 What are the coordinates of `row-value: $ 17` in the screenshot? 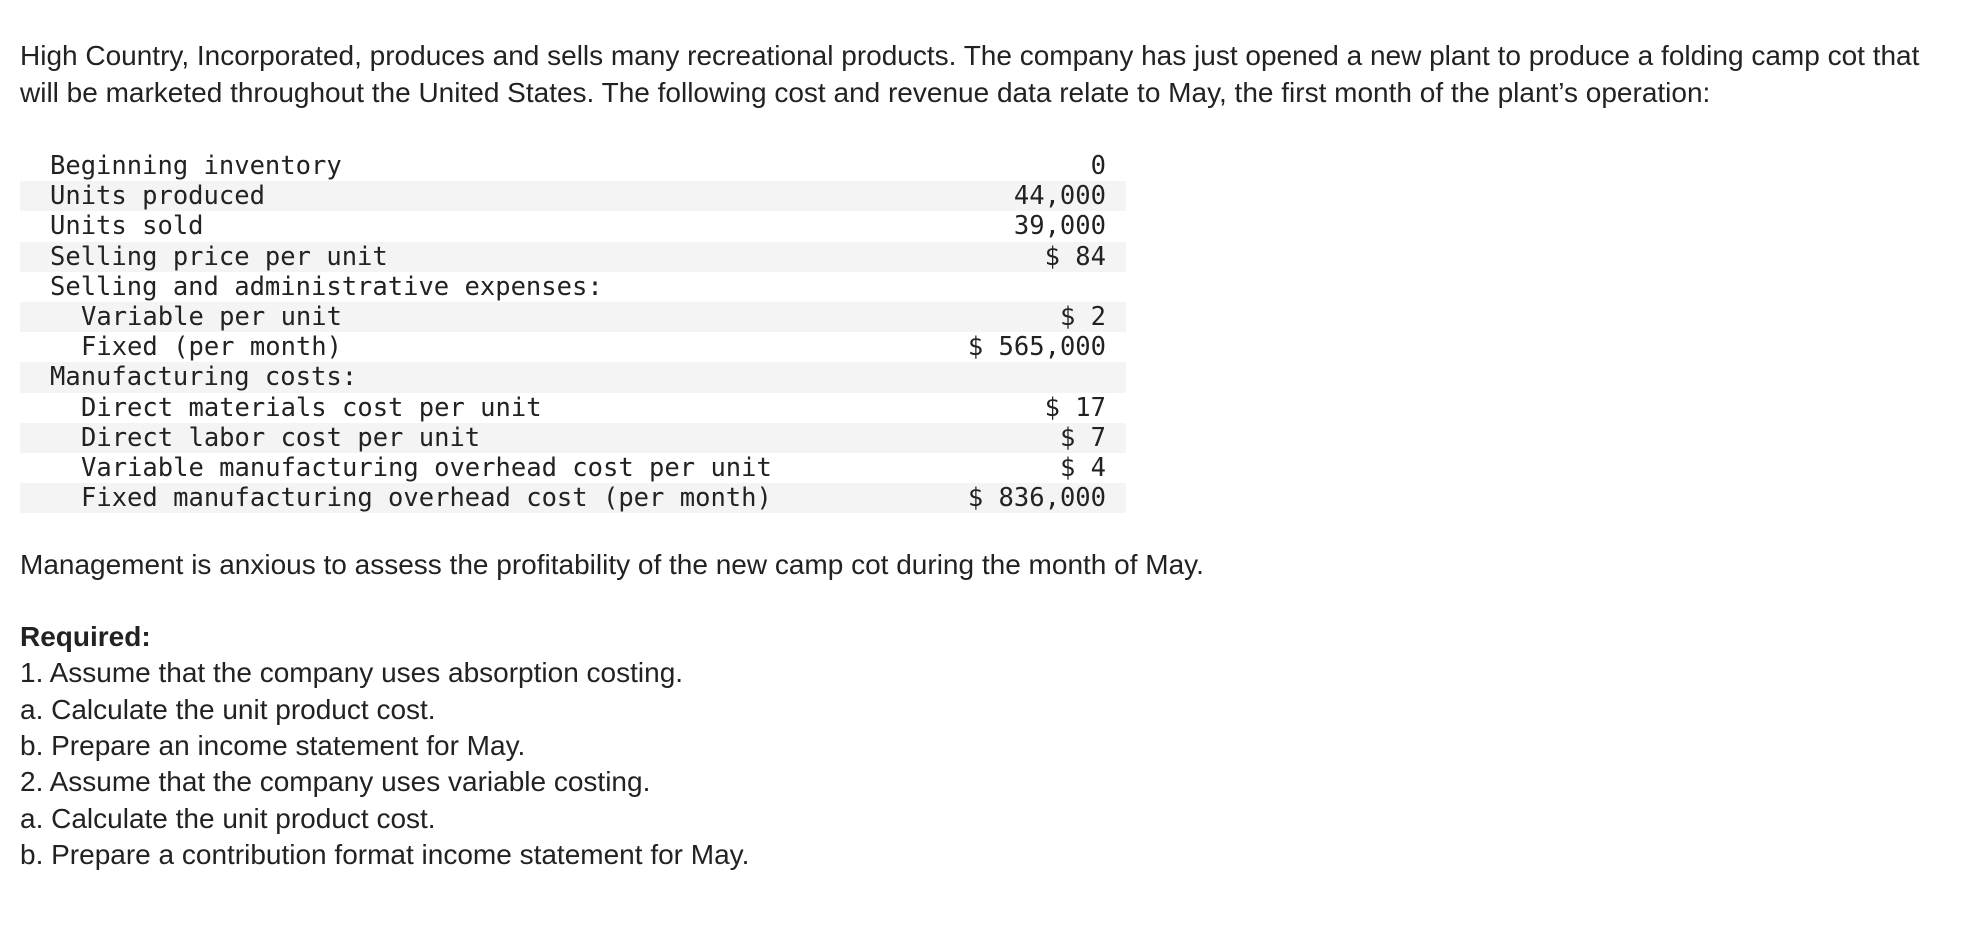 It's located at (1075, 407).